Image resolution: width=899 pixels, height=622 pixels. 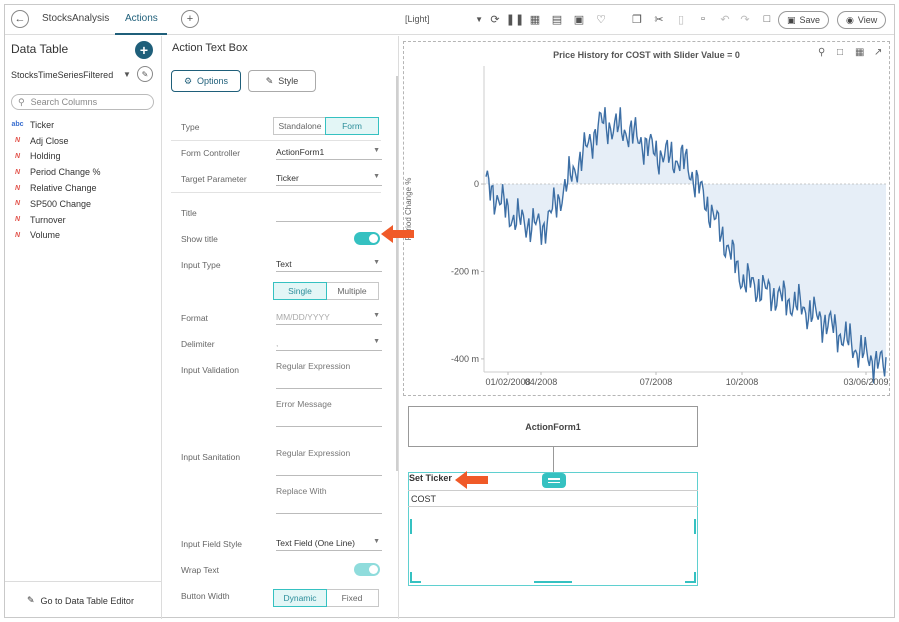 I want to click on button-width-dynamic-option: Dynamic, so click(x=300, y=598).